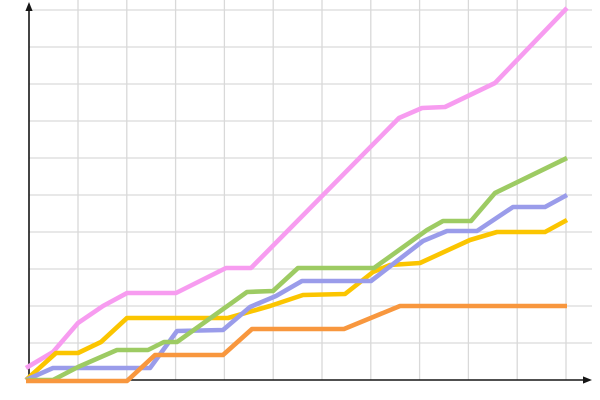 This screenshot has width=600, height=400. I want to click on y-axis-arrow-icon, so click(29, 6).